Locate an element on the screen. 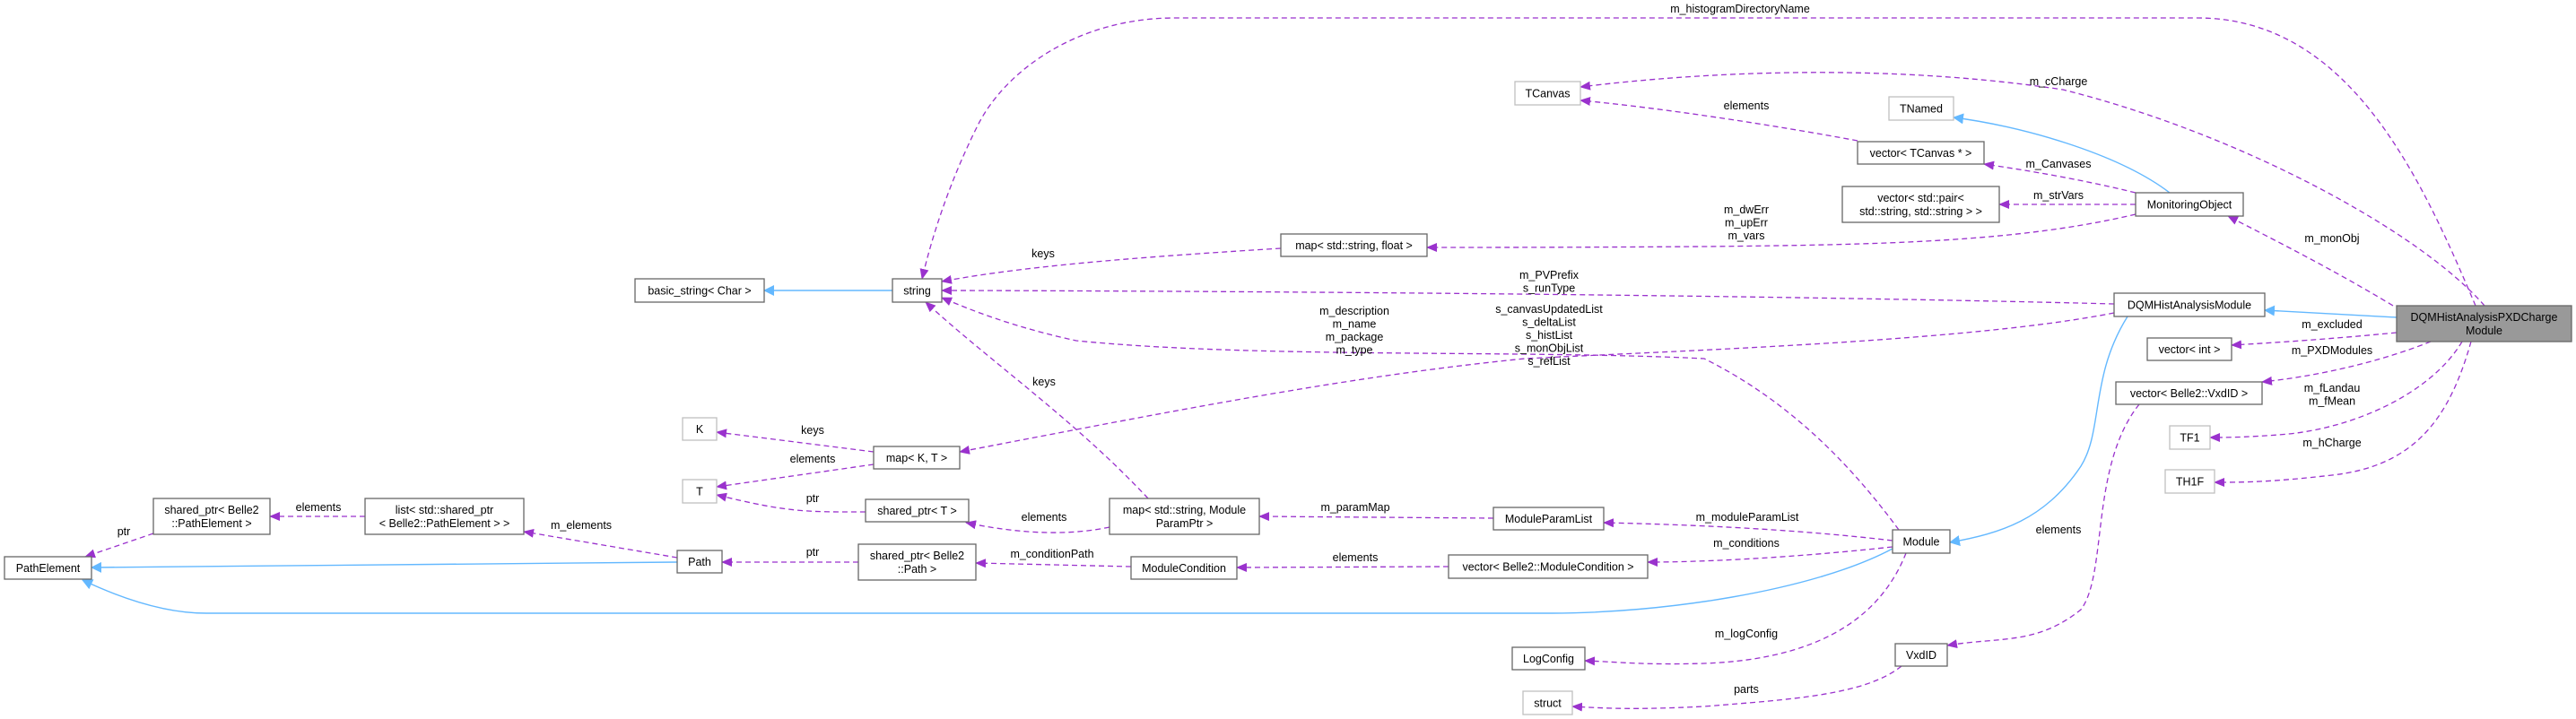  class-node-spPathElement: shared_ptr< Belle2::PathElement > is located at coordinates (211, 516).